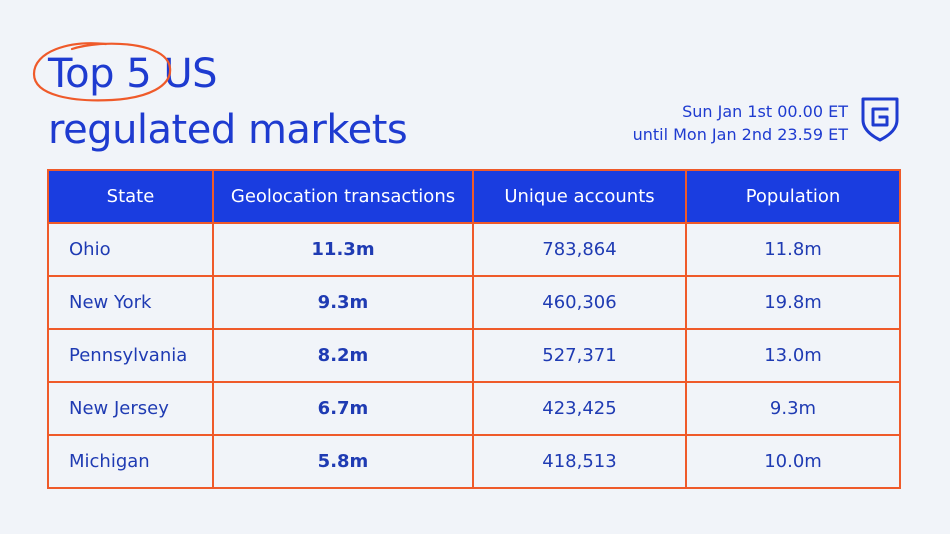 The image size is (950, 534). What do you see at coordinates (765, 111) in the screenshot?
I see `date-range-start: Sun Jan 1st 00.00 ET` at bounding box center [765, 111].